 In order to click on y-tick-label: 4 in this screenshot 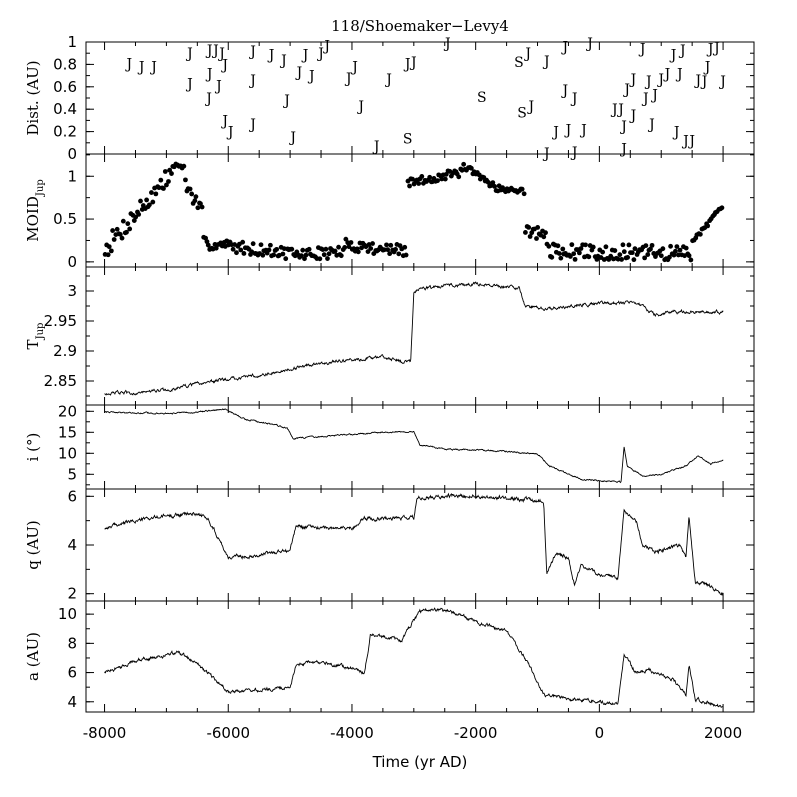, I will do `click(72, 545)`.